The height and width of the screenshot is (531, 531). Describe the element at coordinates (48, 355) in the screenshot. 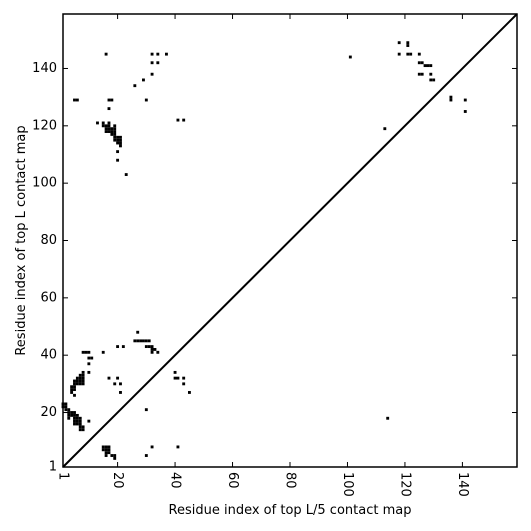

I see `y-tick-label: 40` at that location.